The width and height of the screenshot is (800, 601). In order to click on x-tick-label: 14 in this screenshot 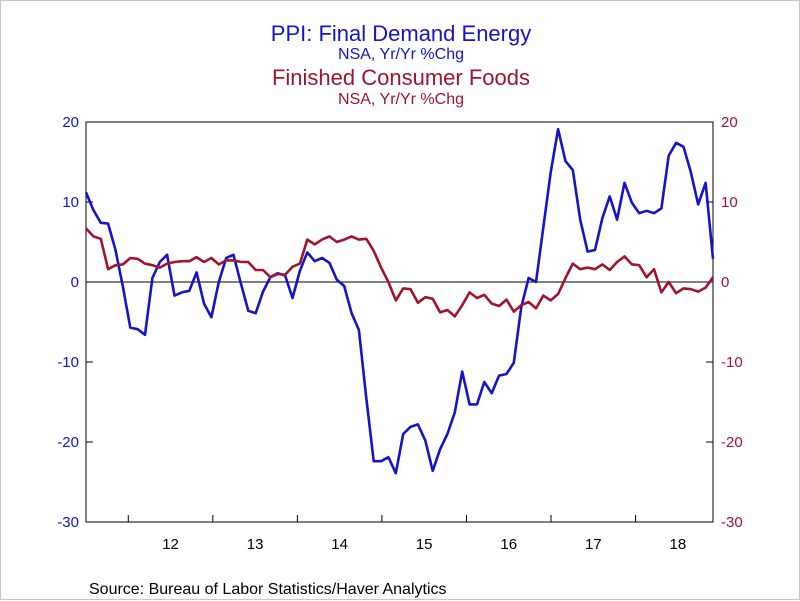, I will do `click(339, 544)`.